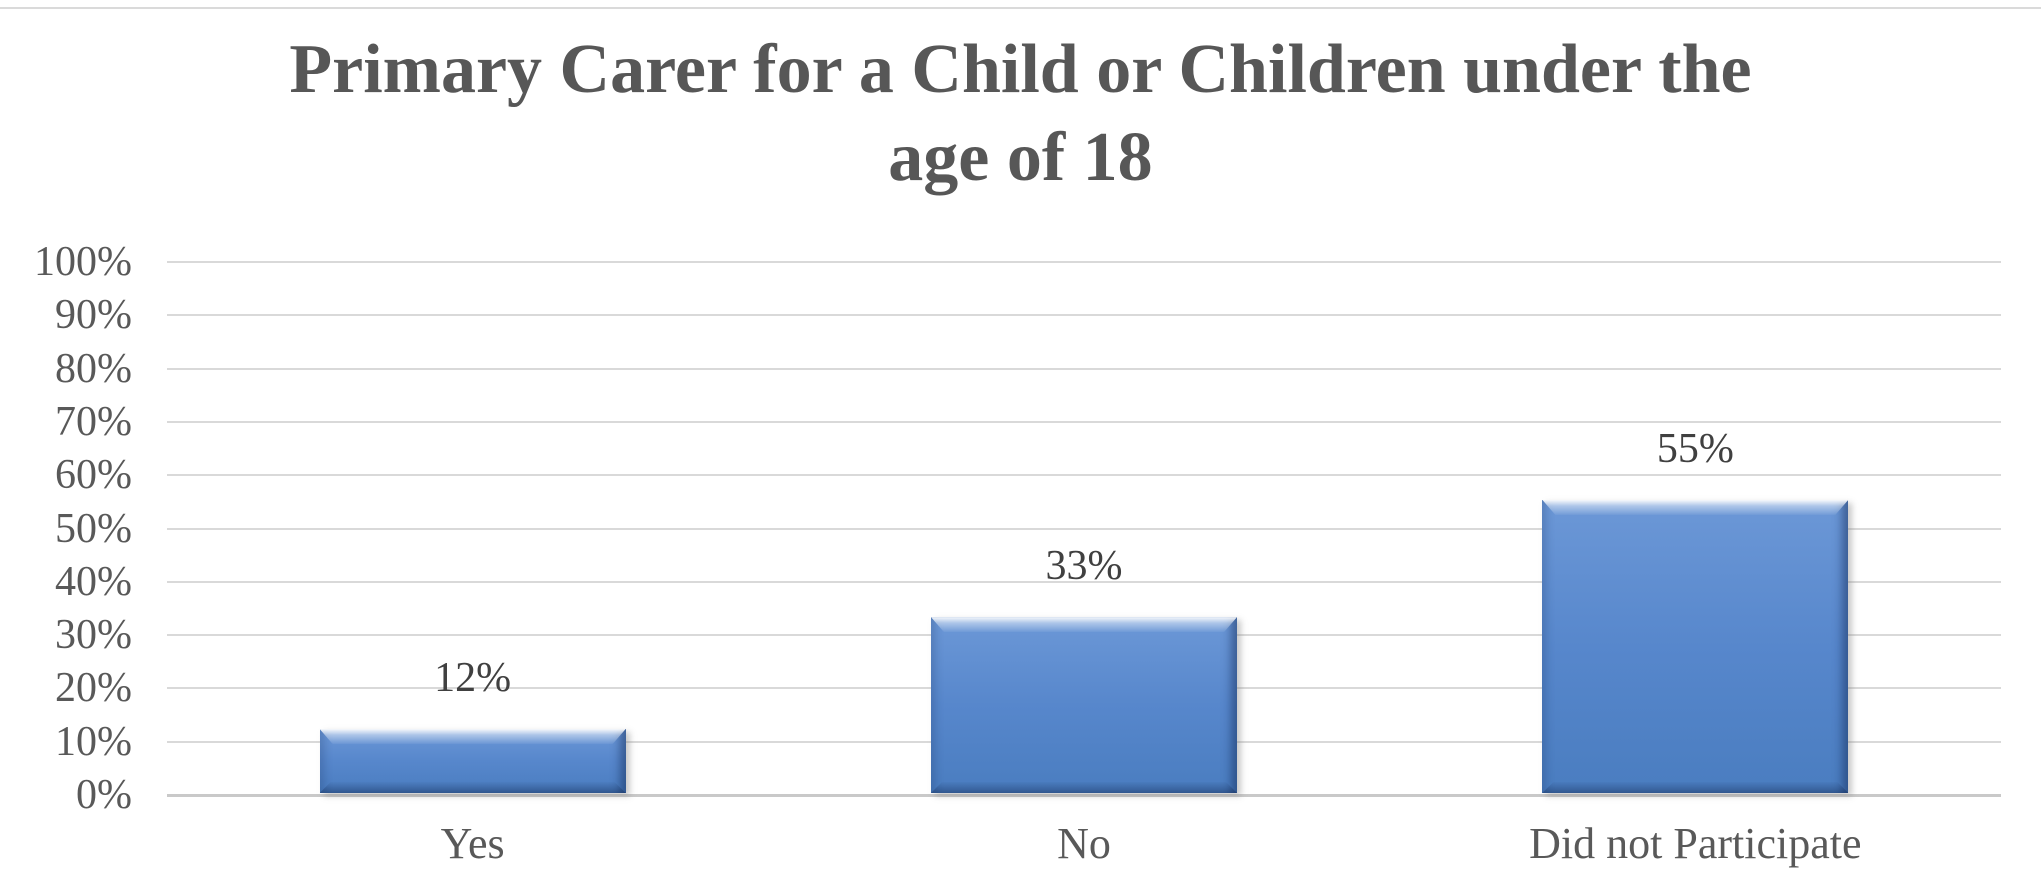  What do you see at coordinates (93, 315) in the screenshot?
I see `y-tick-label-90: 90%` at bounding box center [93, 315].